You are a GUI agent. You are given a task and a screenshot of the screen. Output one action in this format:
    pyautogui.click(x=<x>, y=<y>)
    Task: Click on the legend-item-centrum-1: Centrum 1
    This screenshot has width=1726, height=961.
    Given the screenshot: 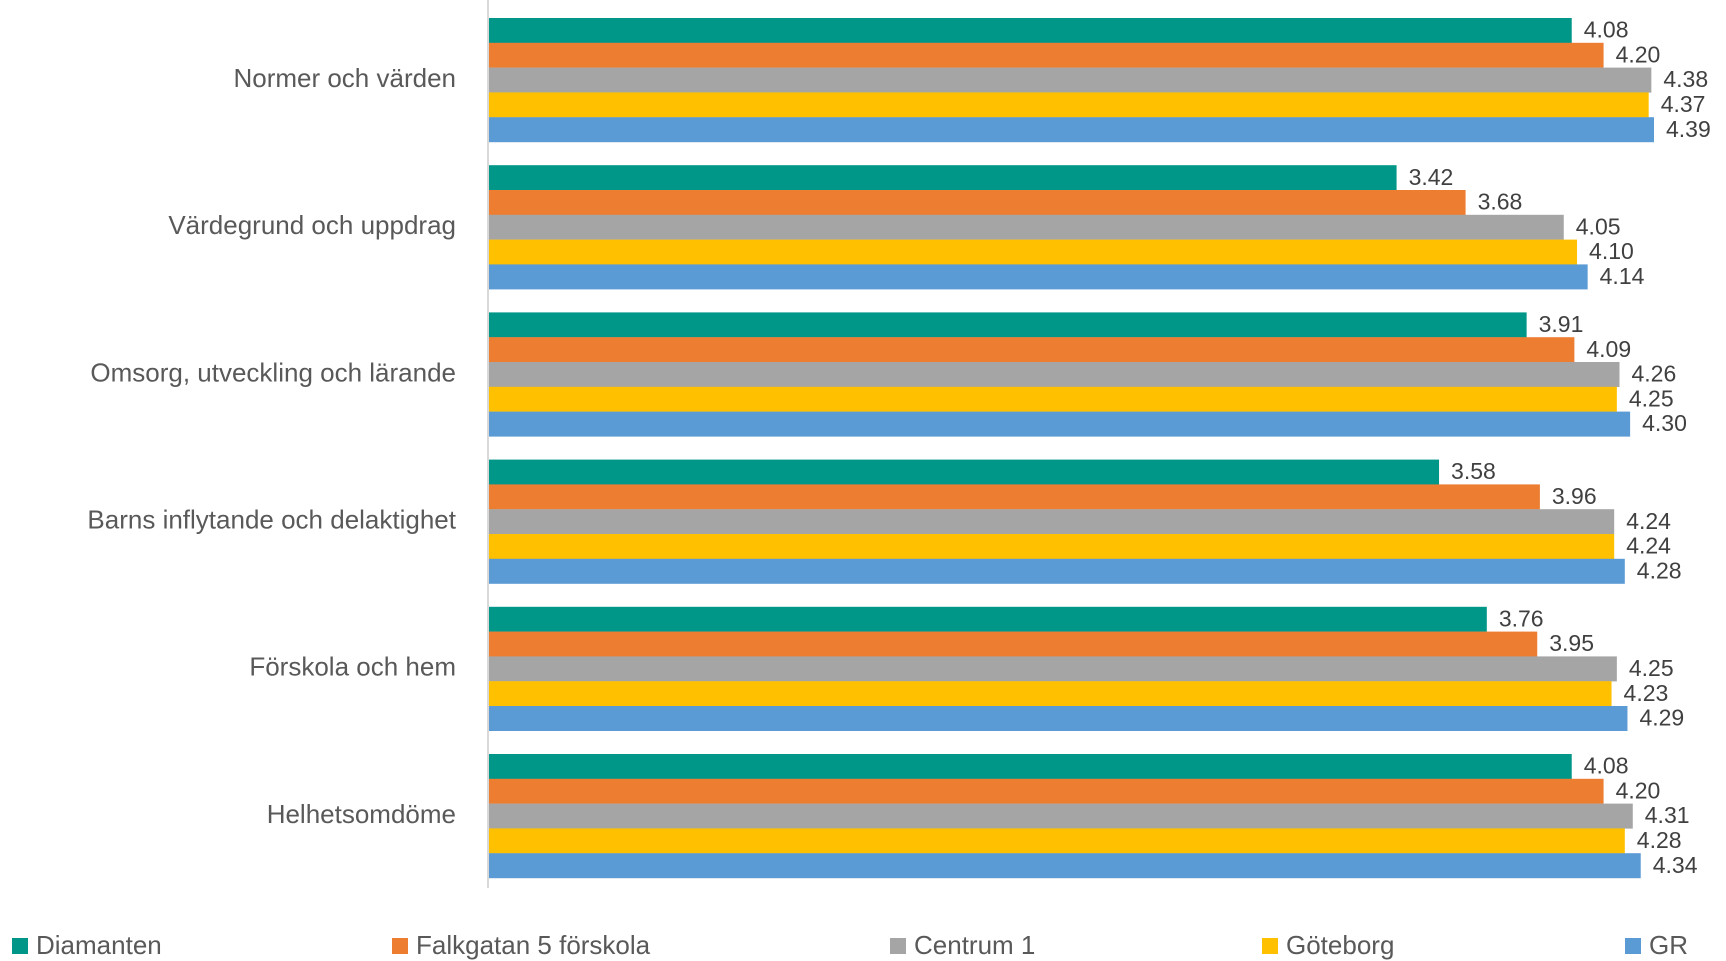 What is the action you would take?
    pyautogui.click(x=962, y=945)
    